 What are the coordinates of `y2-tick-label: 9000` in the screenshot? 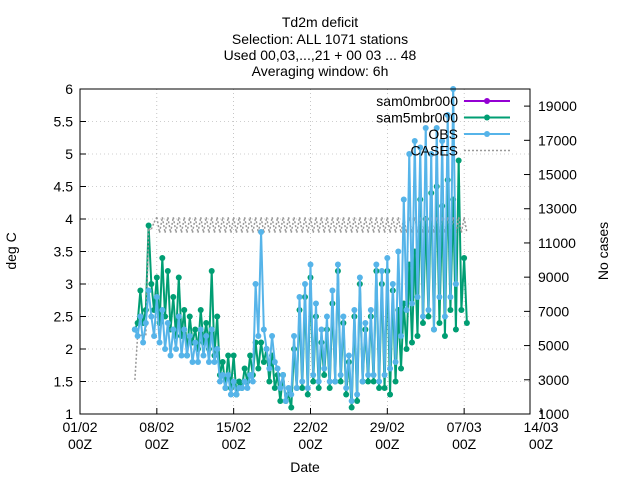 It's located at (553, 277).